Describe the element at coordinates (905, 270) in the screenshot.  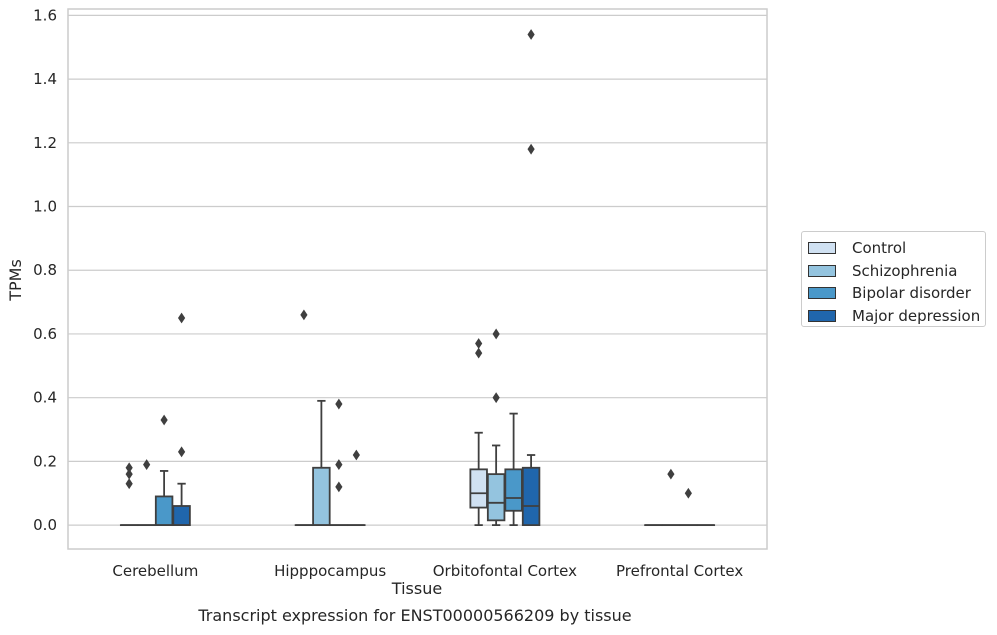
I see `legend-label: Schizophrenia` at that location.